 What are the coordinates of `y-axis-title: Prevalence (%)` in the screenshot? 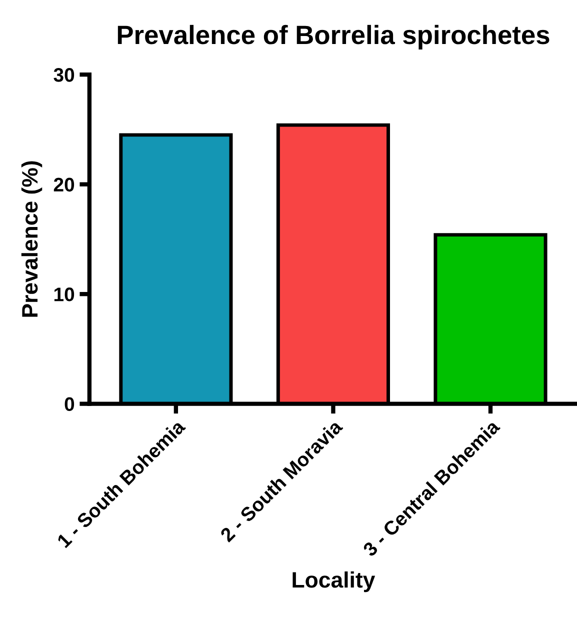 It's located at (31, 239).